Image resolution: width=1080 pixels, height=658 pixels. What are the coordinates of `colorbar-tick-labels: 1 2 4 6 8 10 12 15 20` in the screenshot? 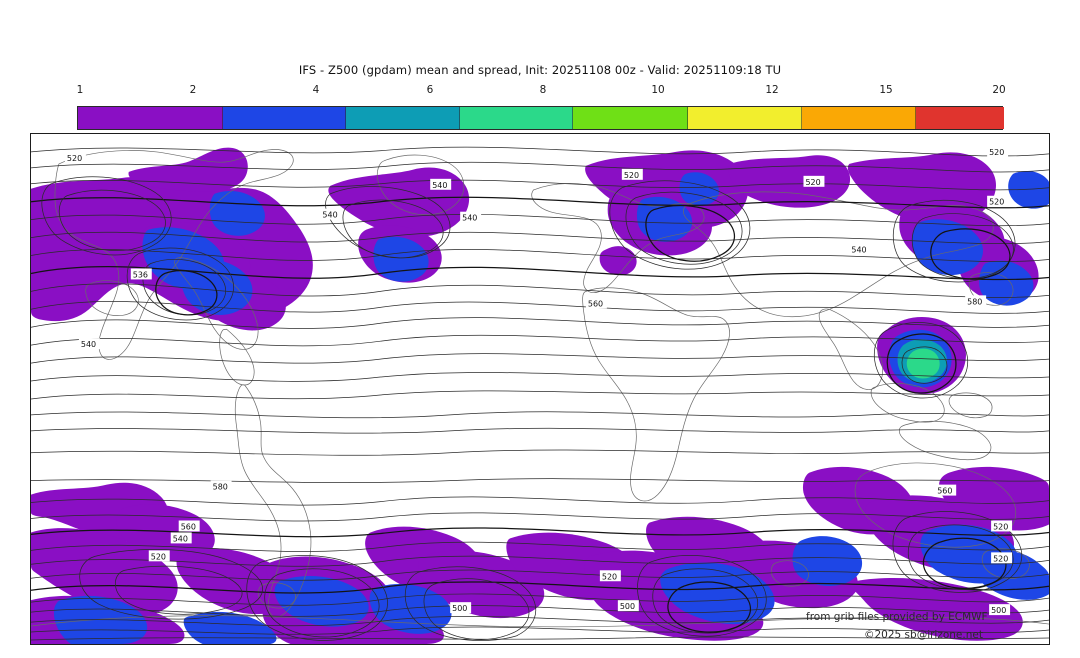 It's located at (540, 92).